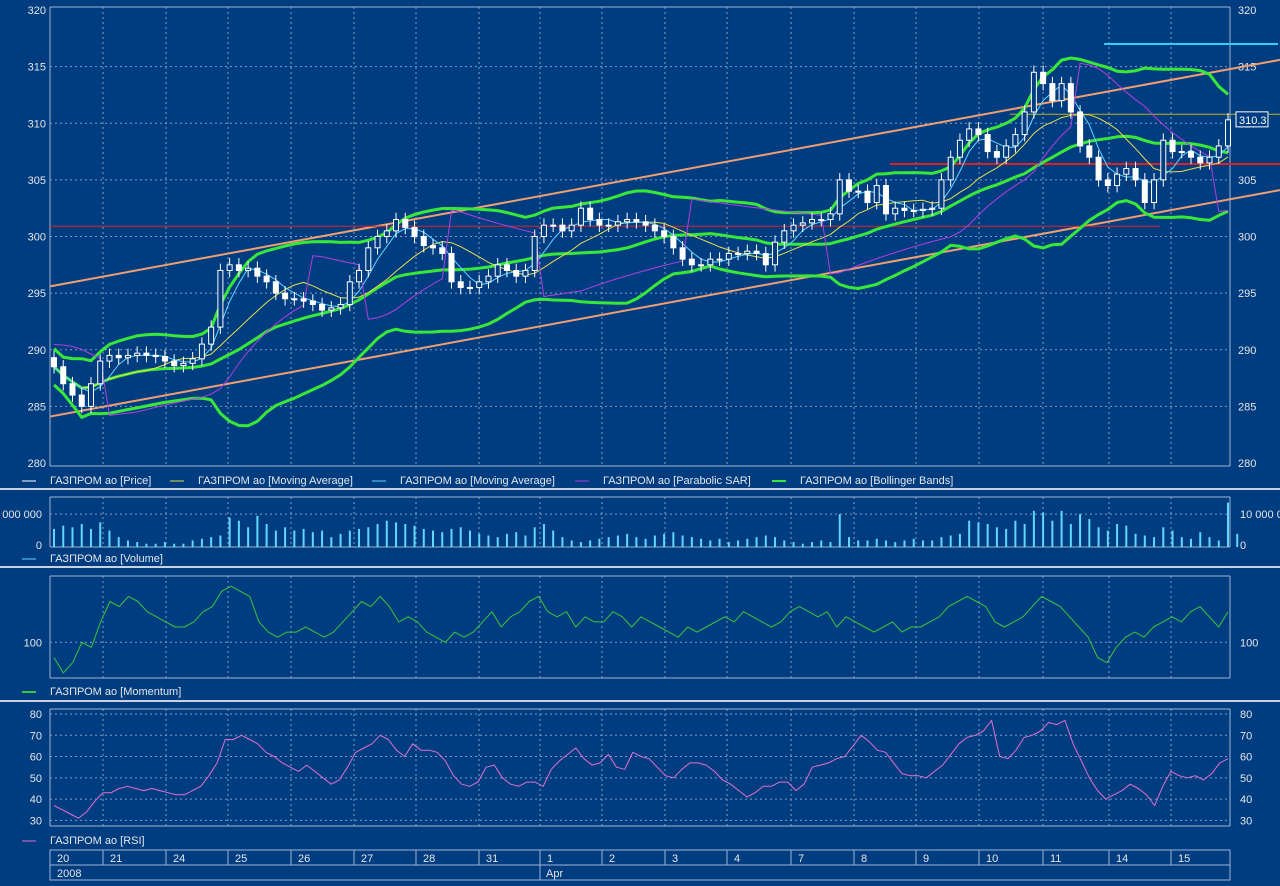 Image resolution: width=1280 pixels, height=886 pixels. Describe the element at coordinates (1243, 546) in the screenshot. I see `volume-tick-right-zero: 0` at that location.